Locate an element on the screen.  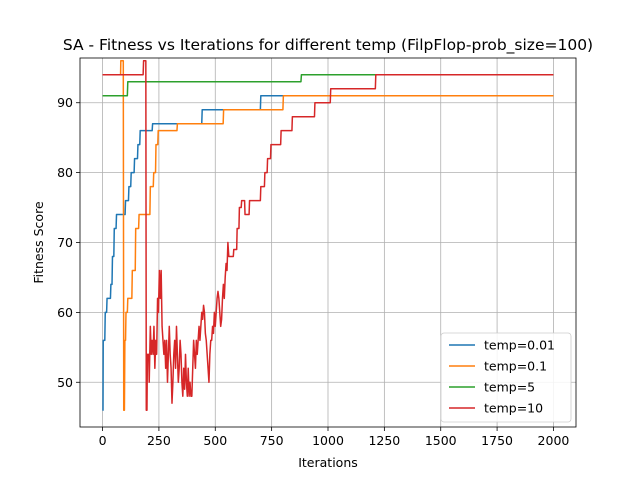
x-tick-label: 2000 is located at coordinates (554, 440).